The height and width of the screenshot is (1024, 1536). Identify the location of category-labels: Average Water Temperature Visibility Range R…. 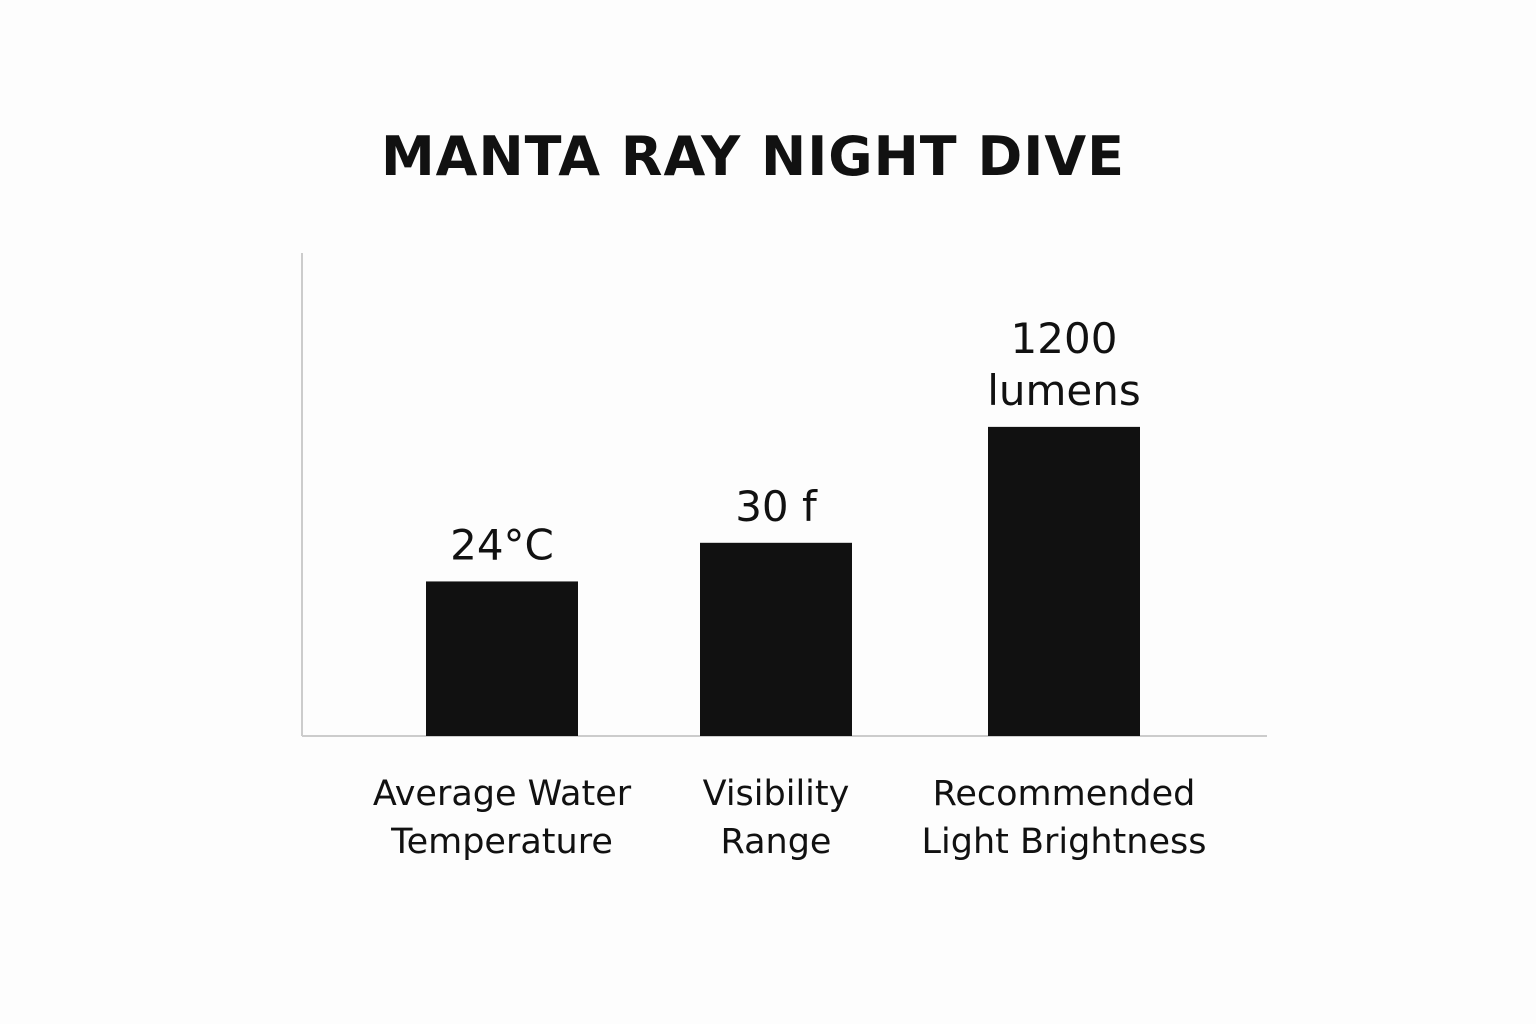
(790, 818).